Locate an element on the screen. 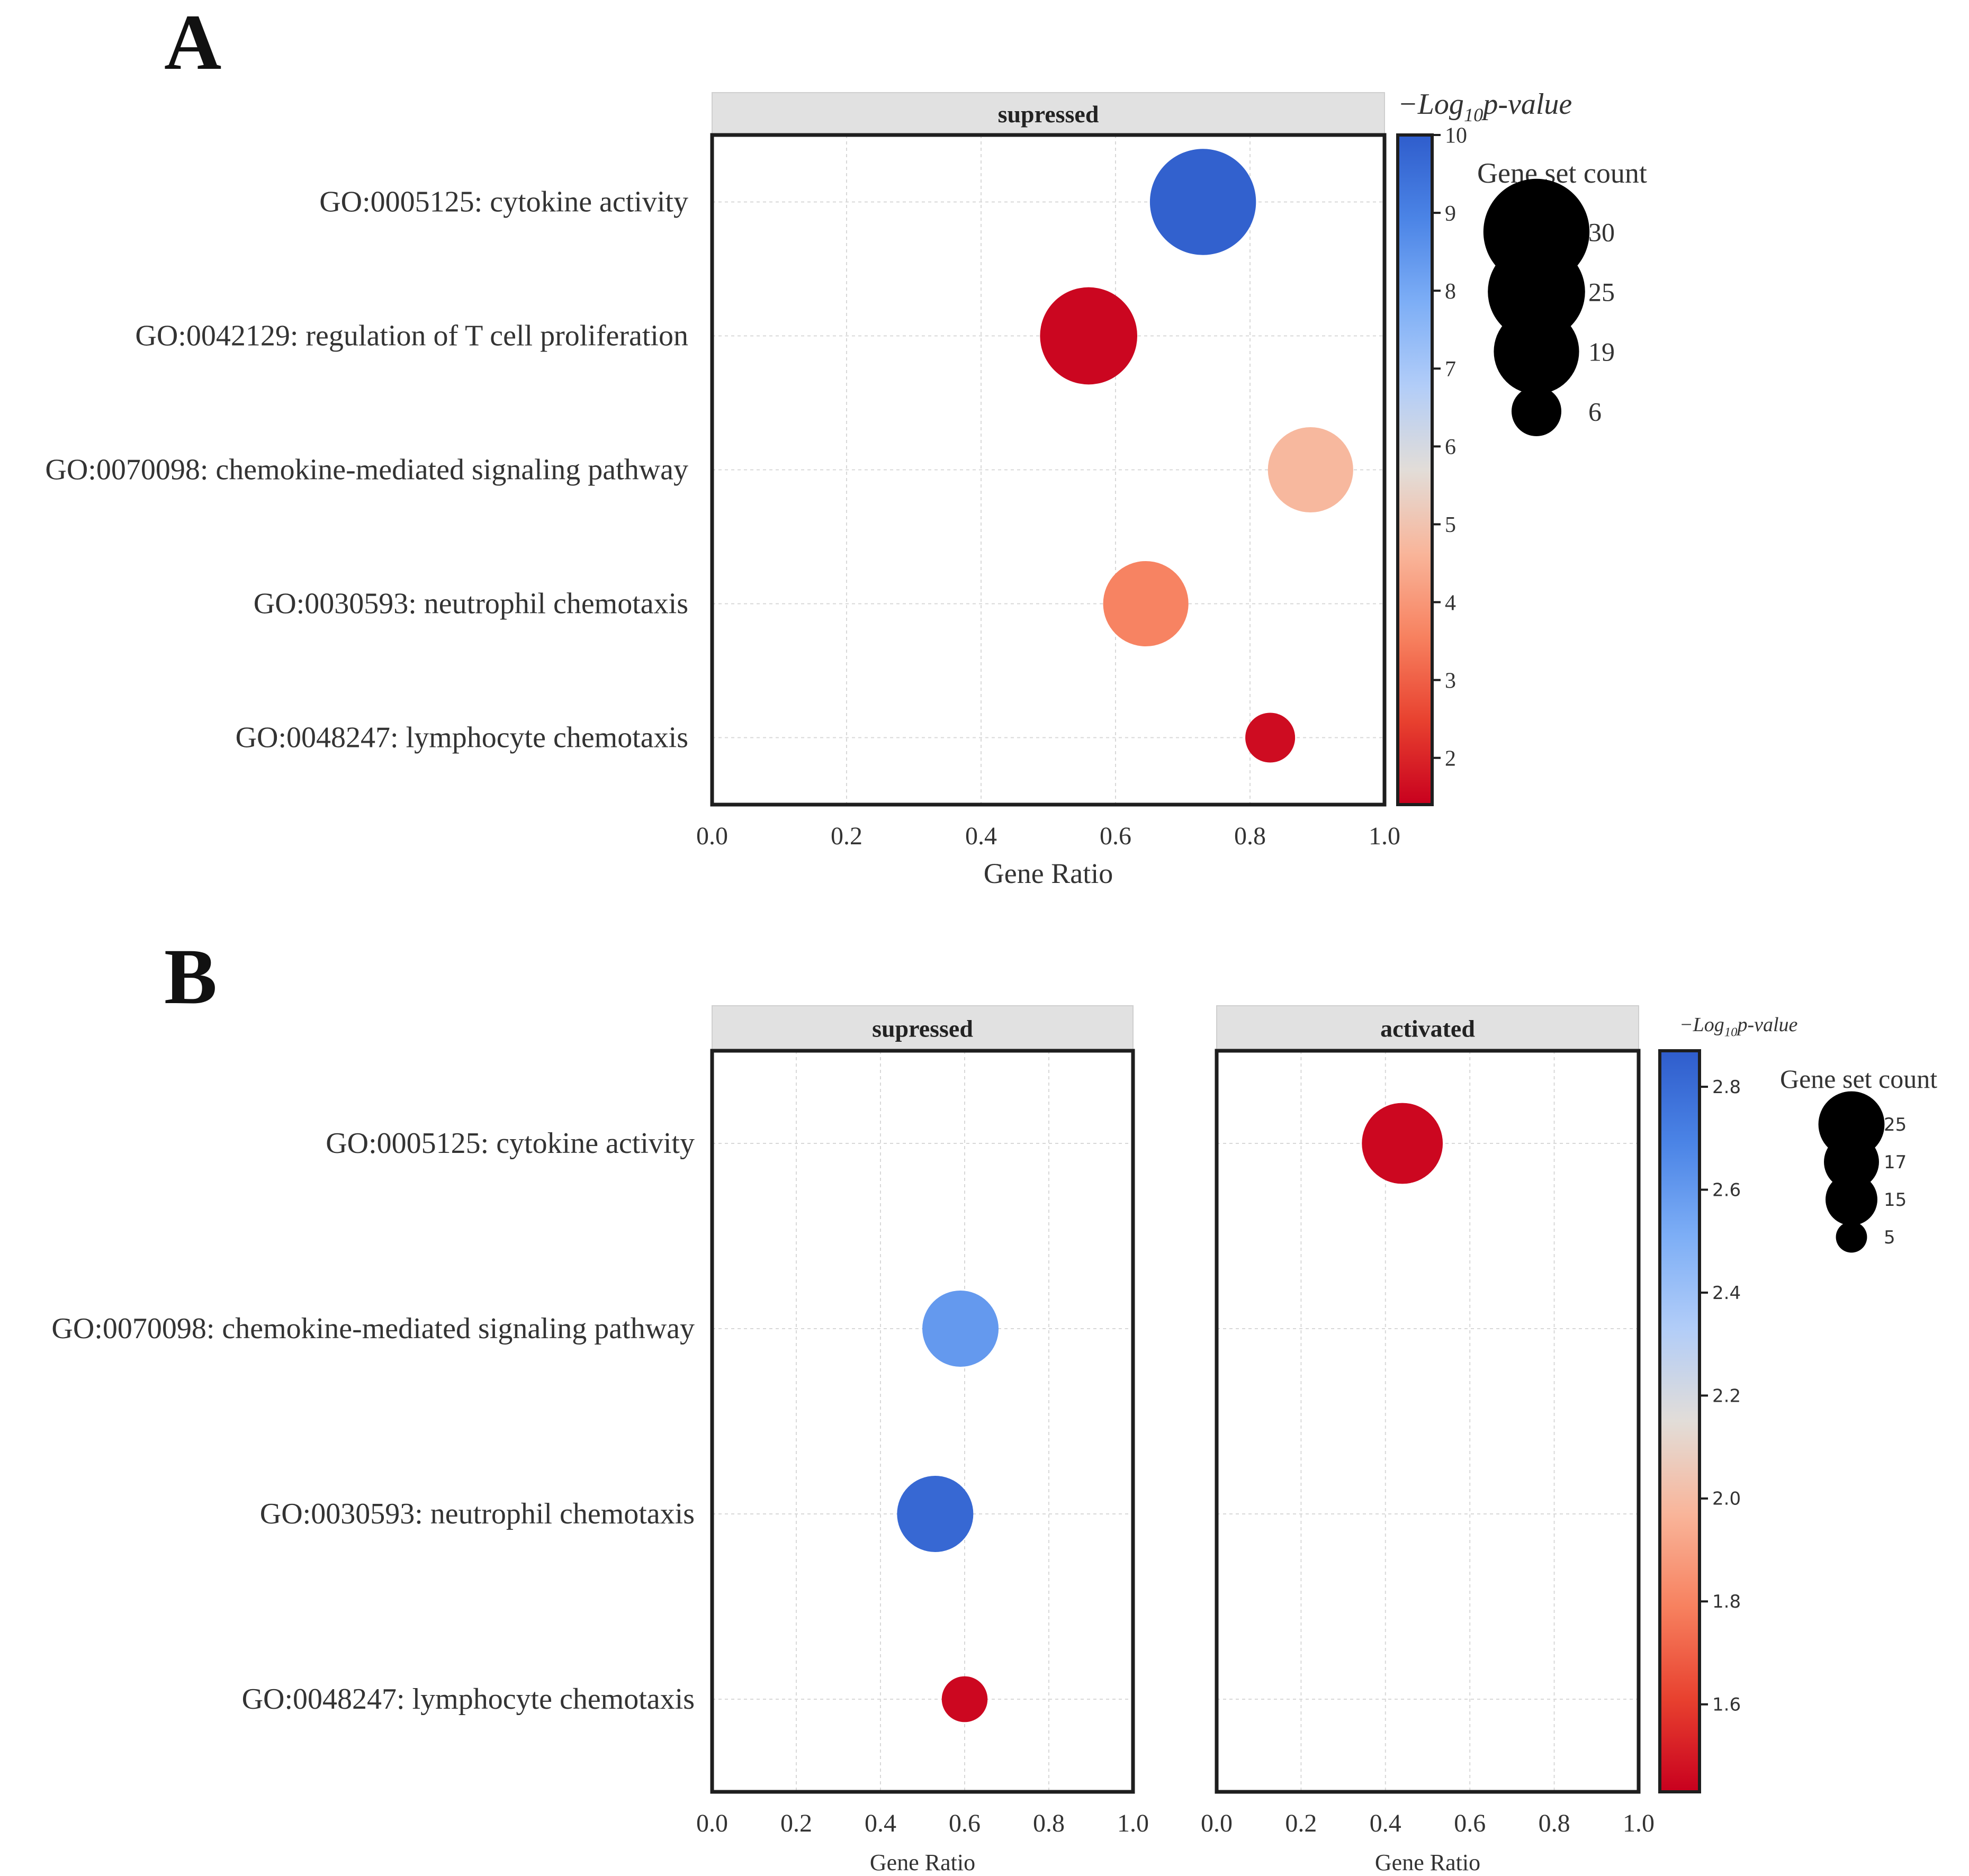  facet-activated: activated 0.0 0.2 0.4 0.6 0.8 1.0 Gene Ratio is located at coordinates (1428, 1440).